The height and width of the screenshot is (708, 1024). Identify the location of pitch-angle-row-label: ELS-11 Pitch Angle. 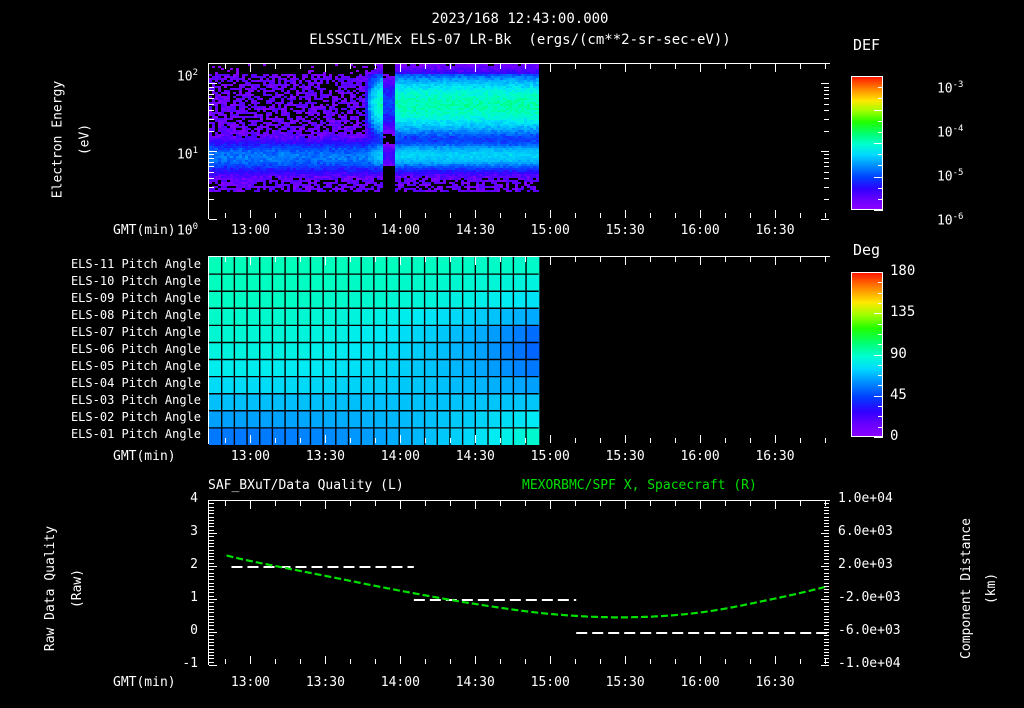
(135, 263).